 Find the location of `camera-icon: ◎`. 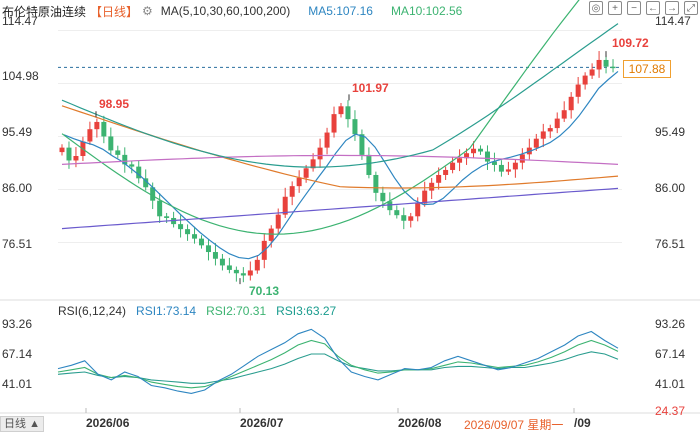

camera-icon: ◎ is located at coordinates (596, 8).